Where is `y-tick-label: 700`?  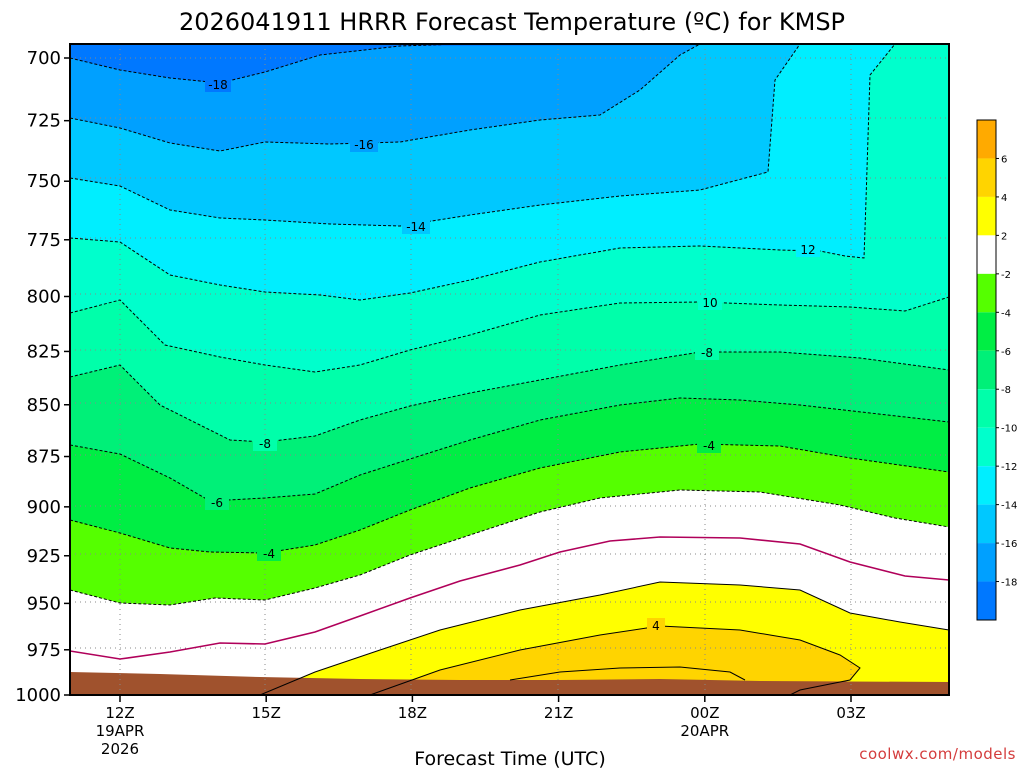 y-tick-label: 700 is located at coordinates (44, 58).